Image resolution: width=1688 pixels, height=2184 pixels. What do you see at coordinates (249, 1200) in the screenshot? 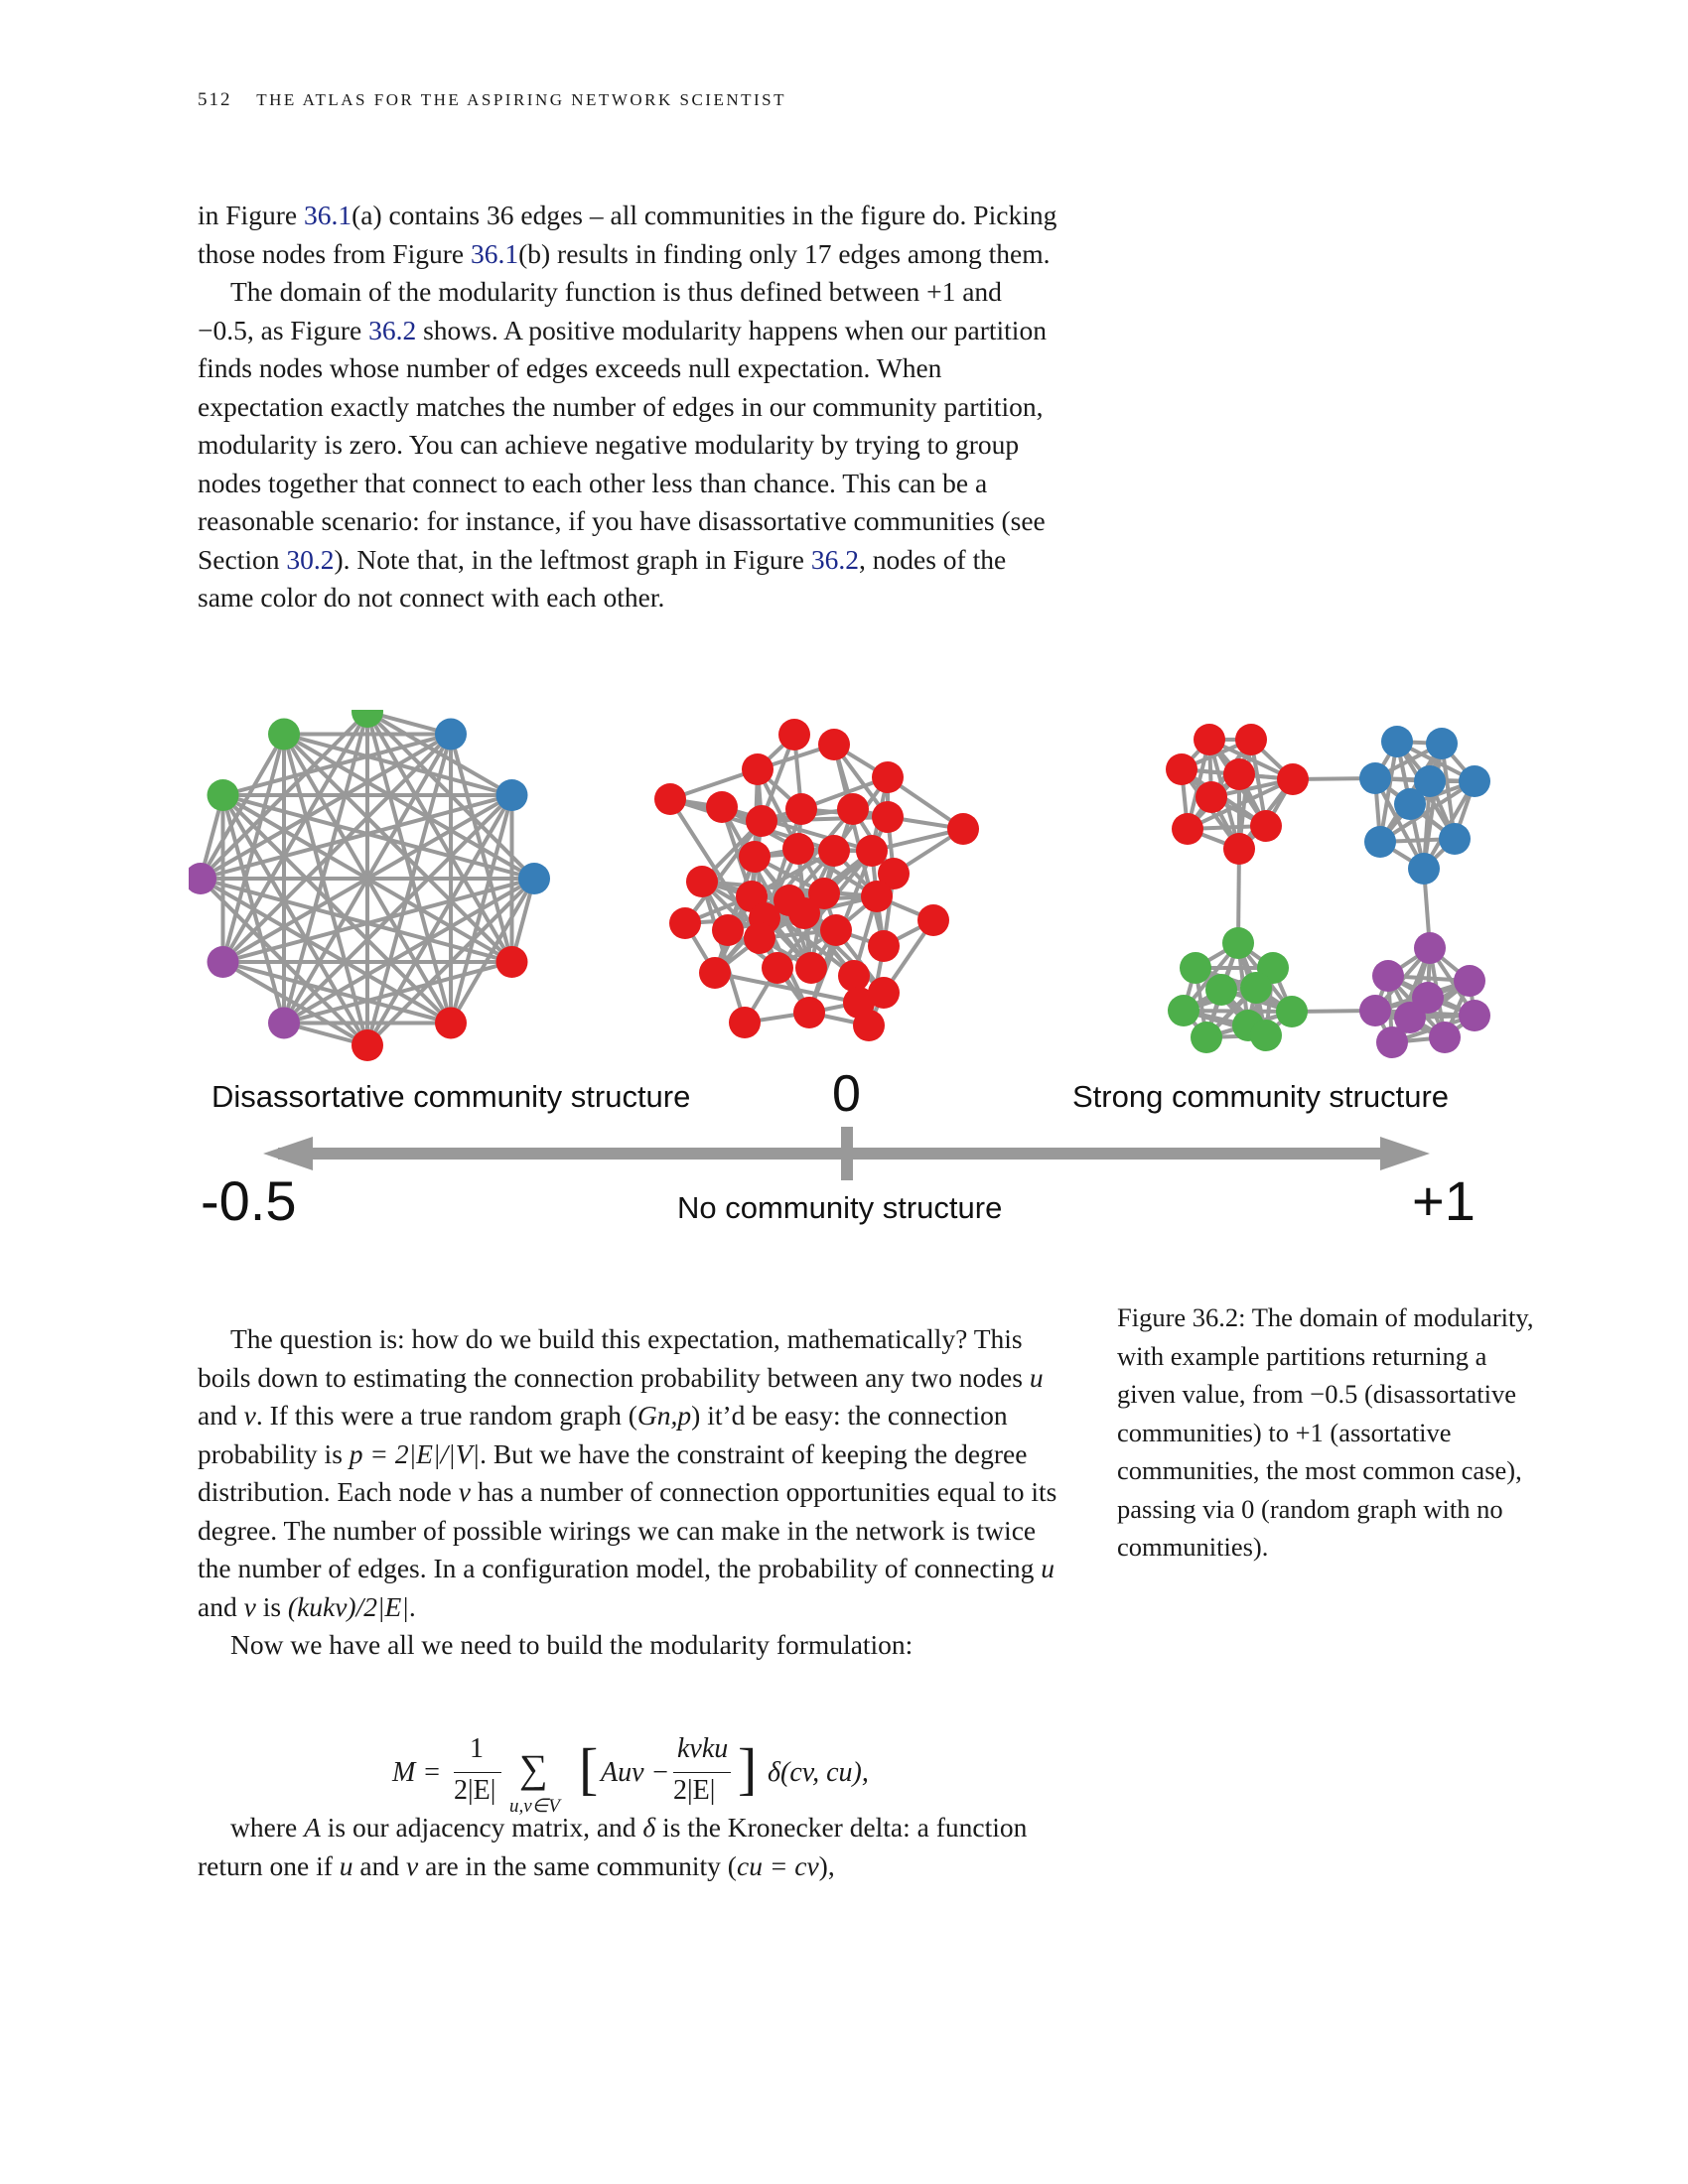
I see `label-min: -0.5` at bounding box center [249, 1200].